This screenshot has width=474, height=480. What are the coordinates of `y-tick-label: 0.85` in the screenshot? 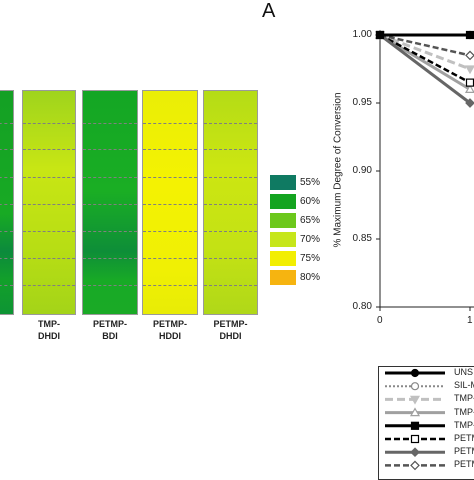 It's located at (362, 238).